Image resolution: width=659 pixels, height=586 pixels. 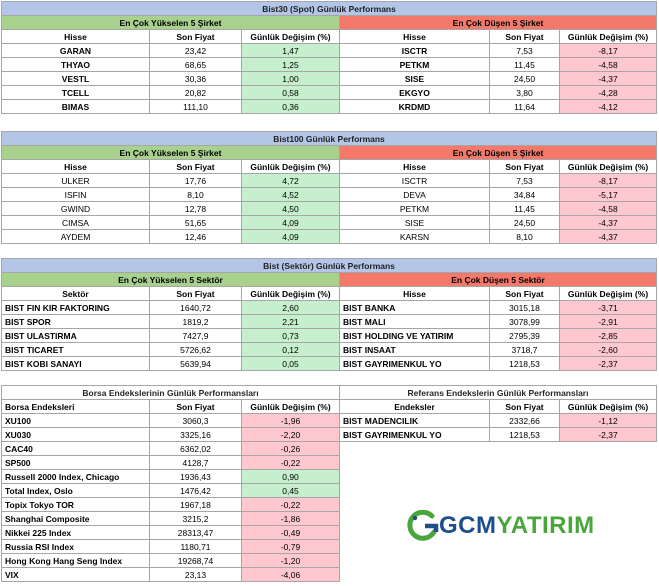 I want to click on index-price: 3060,3, so click(x=195, y=420).